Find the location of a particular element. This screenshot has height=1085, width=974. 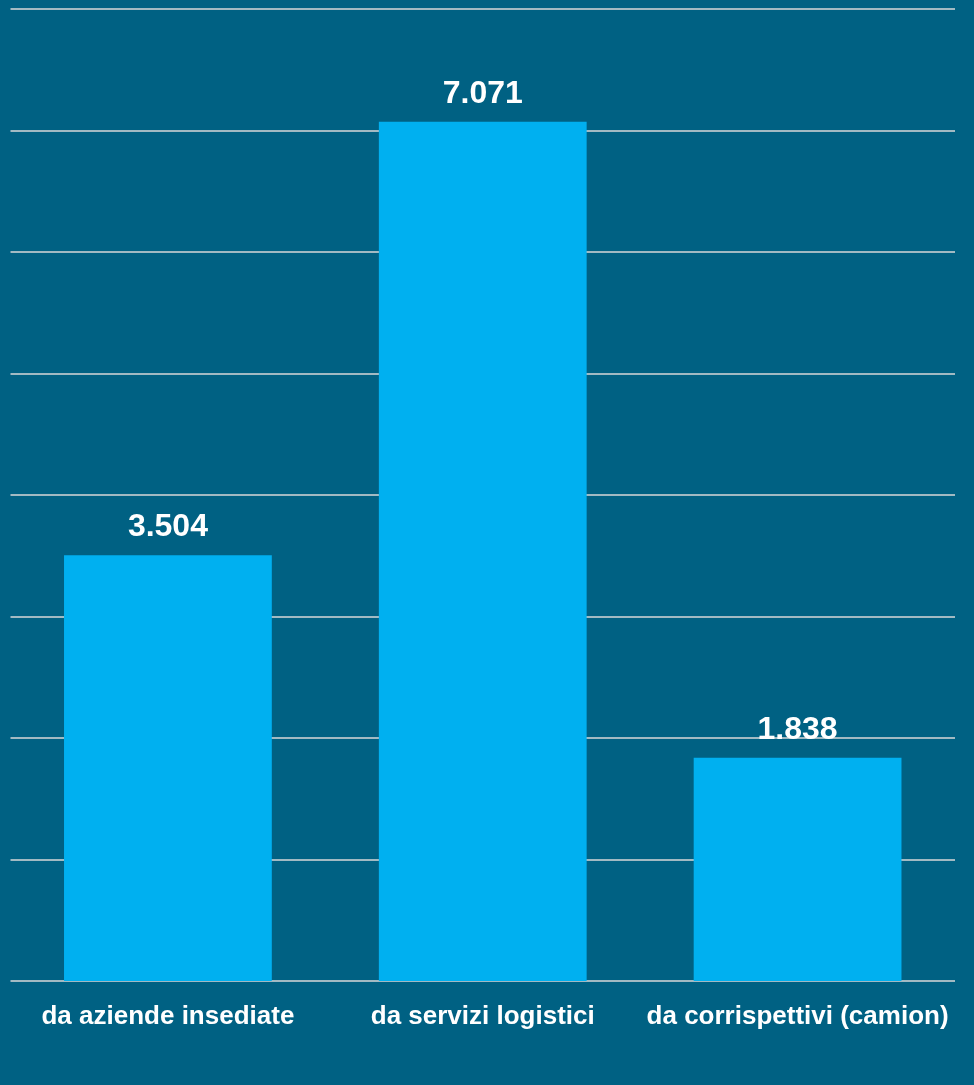

x-tick-label: da aziende insediate is located at coordinates (168, 1015).